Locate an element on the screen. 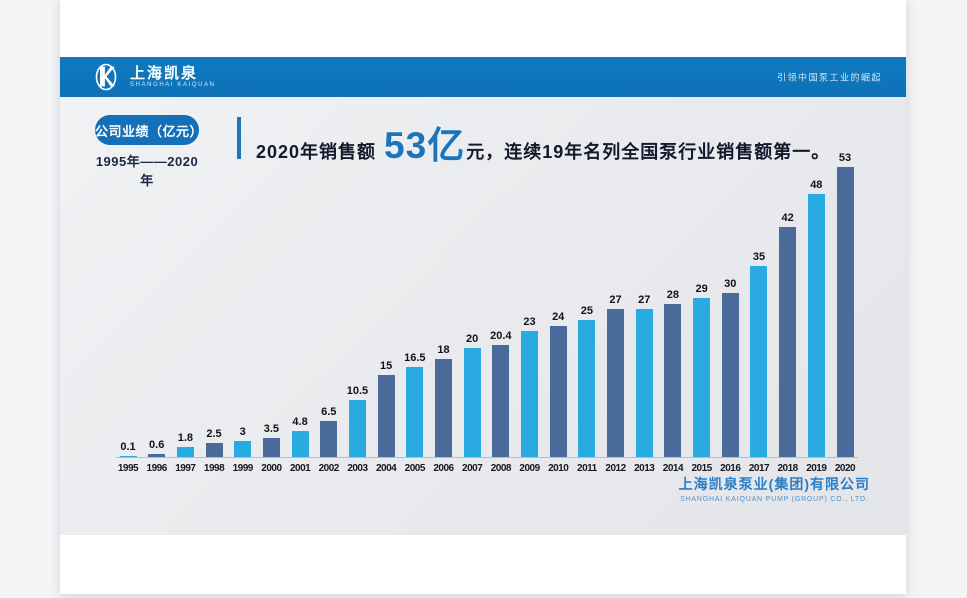  bar-year-label: 2016 is located at coordinates (730, 468).